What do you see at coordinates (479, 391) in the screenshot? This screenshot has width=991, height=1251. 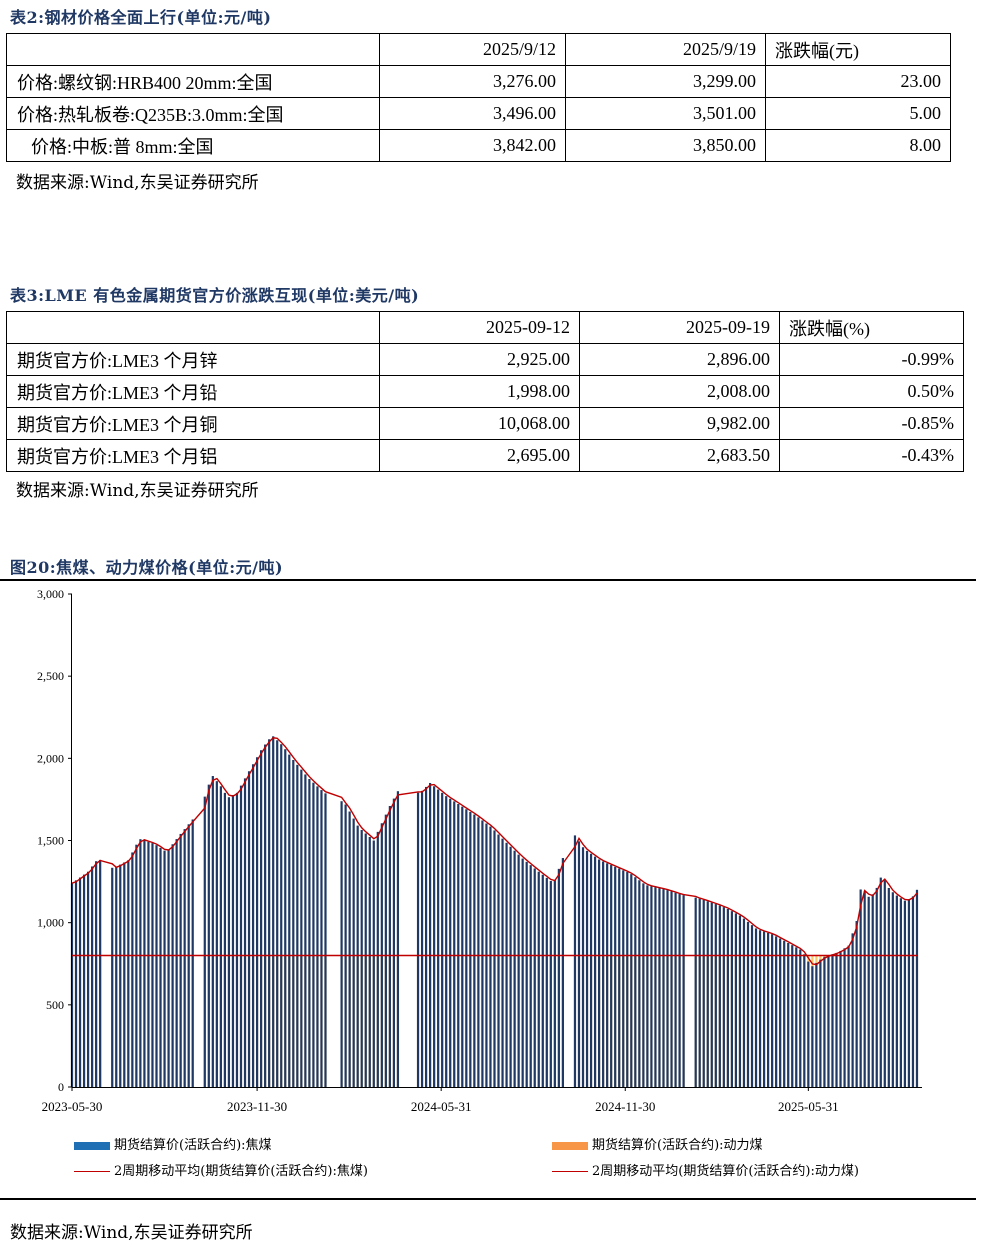 I see `row-value: 1,998.00` at bounding box center [479, 391].